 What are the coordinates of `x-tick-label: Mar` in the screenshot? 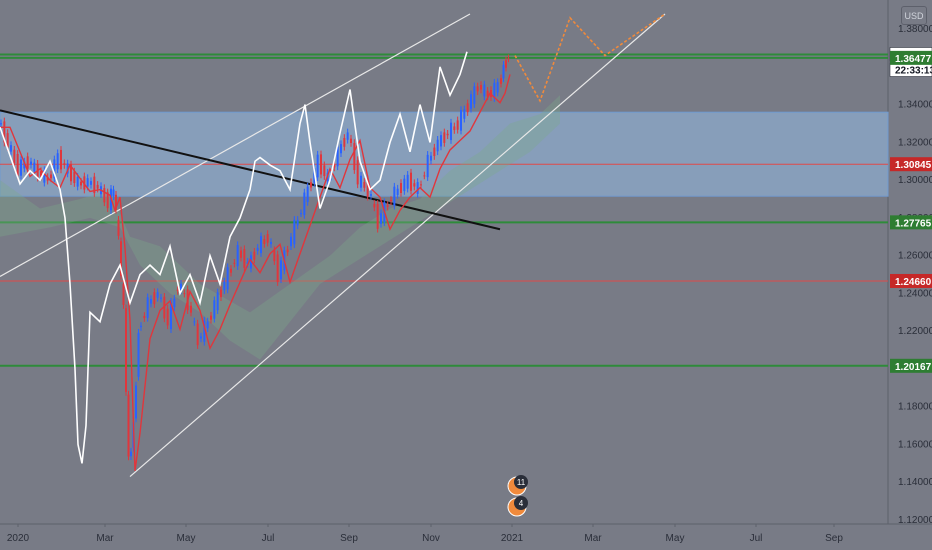 It's located at (593, 538).